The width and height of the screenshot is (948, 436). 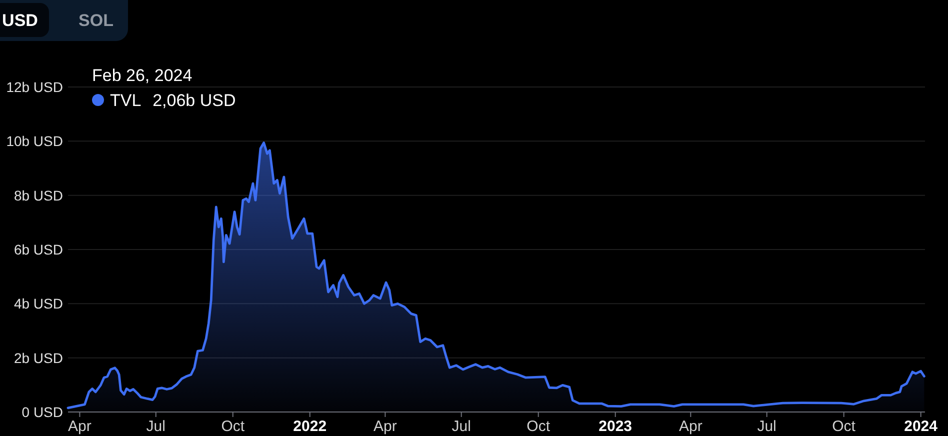 What do you see at coordinates (42, 412) in the screenshot?
I see `y-tick-label: 0 USD` at bounding box center [42, 412].